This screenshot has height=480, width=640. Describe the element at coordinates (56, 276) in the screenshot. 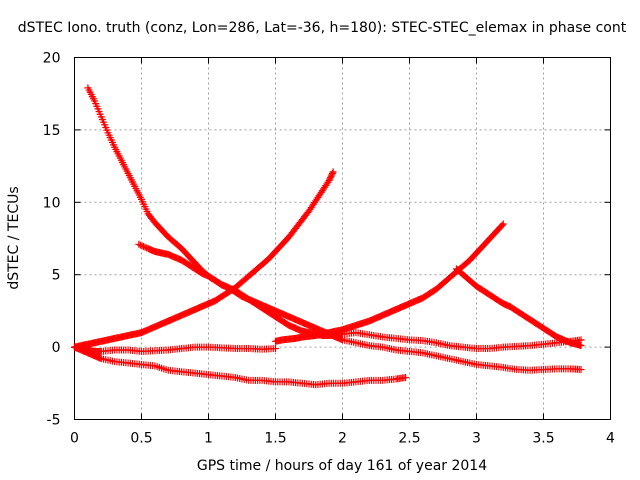

I see `y-tick-label: 5` at that location.